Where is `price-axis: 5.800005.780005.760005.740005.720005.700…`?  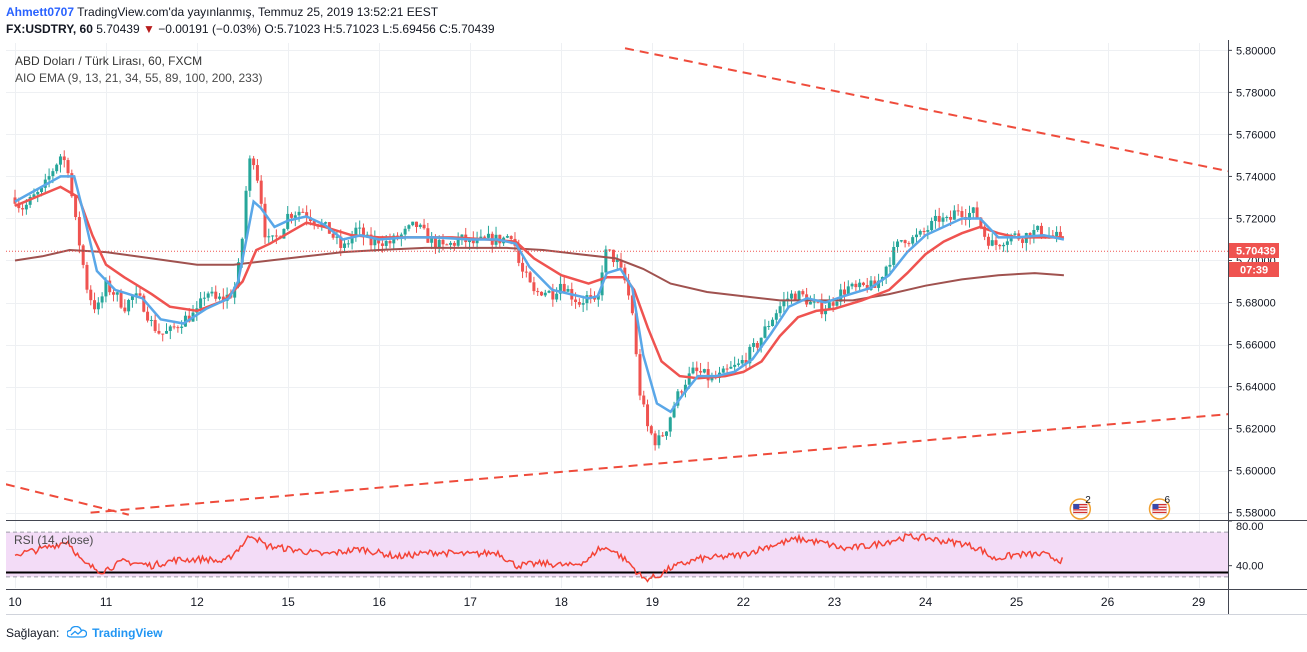
price-axis: 5.800005.780005.760005.740005.720005.700… is located at coordinates (1252, 282).